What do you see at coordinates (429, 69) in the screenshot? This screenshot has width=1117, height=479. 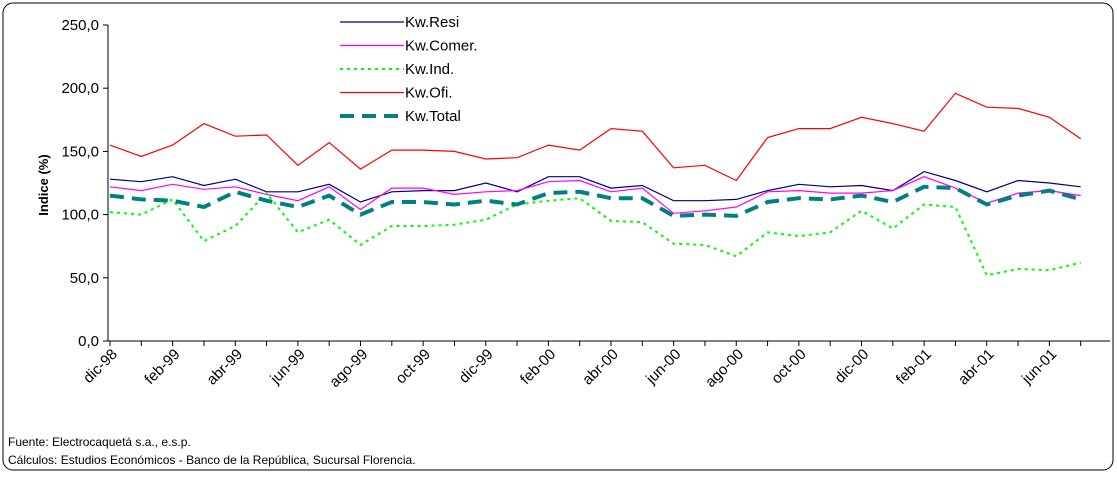 I see `legend-label: Kw.Ind.` at bounding box center [429, 69].